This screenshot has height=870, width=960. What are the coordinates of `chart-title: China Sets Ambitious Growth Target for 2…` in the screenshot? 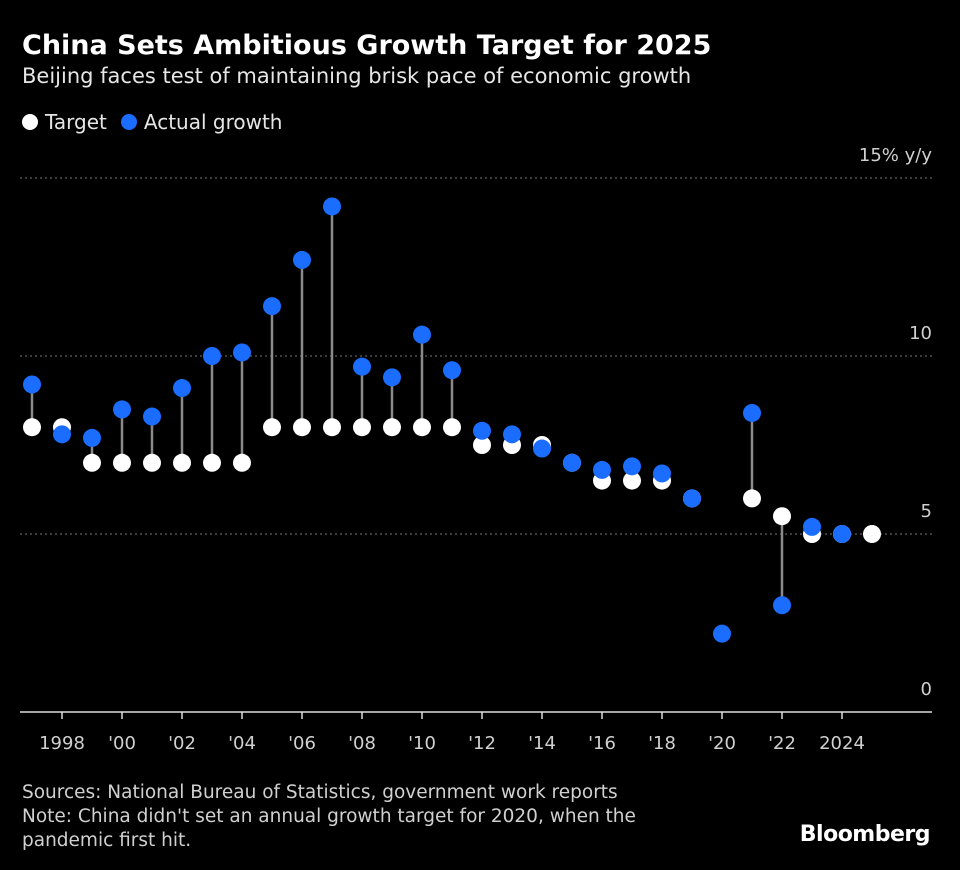 It's located at (367, 45).